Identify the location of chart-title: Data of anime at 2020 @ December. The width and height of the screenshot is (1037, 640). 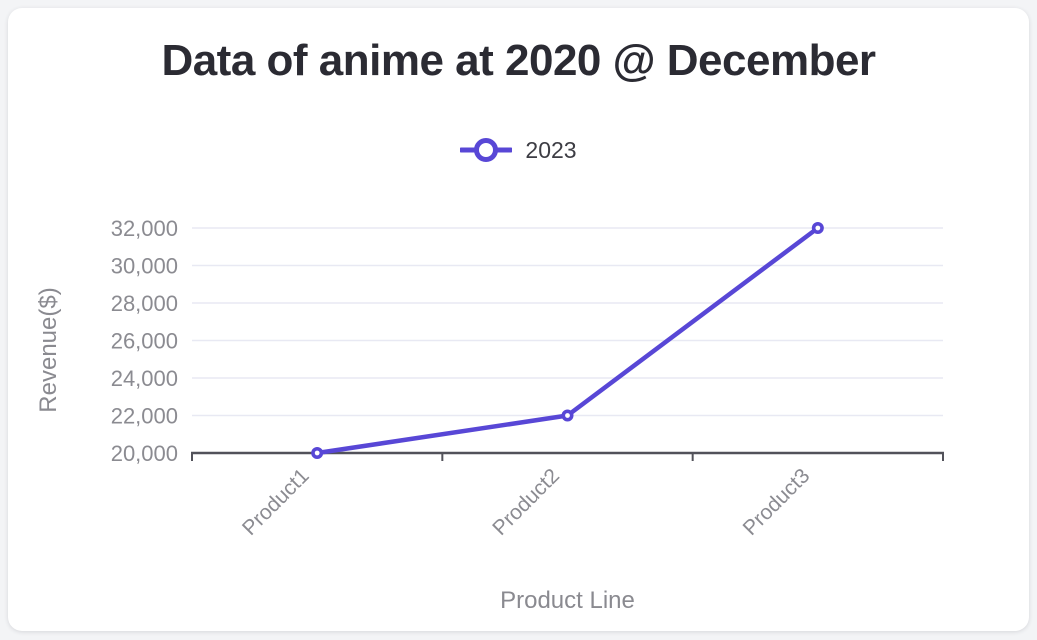
(518, 60).